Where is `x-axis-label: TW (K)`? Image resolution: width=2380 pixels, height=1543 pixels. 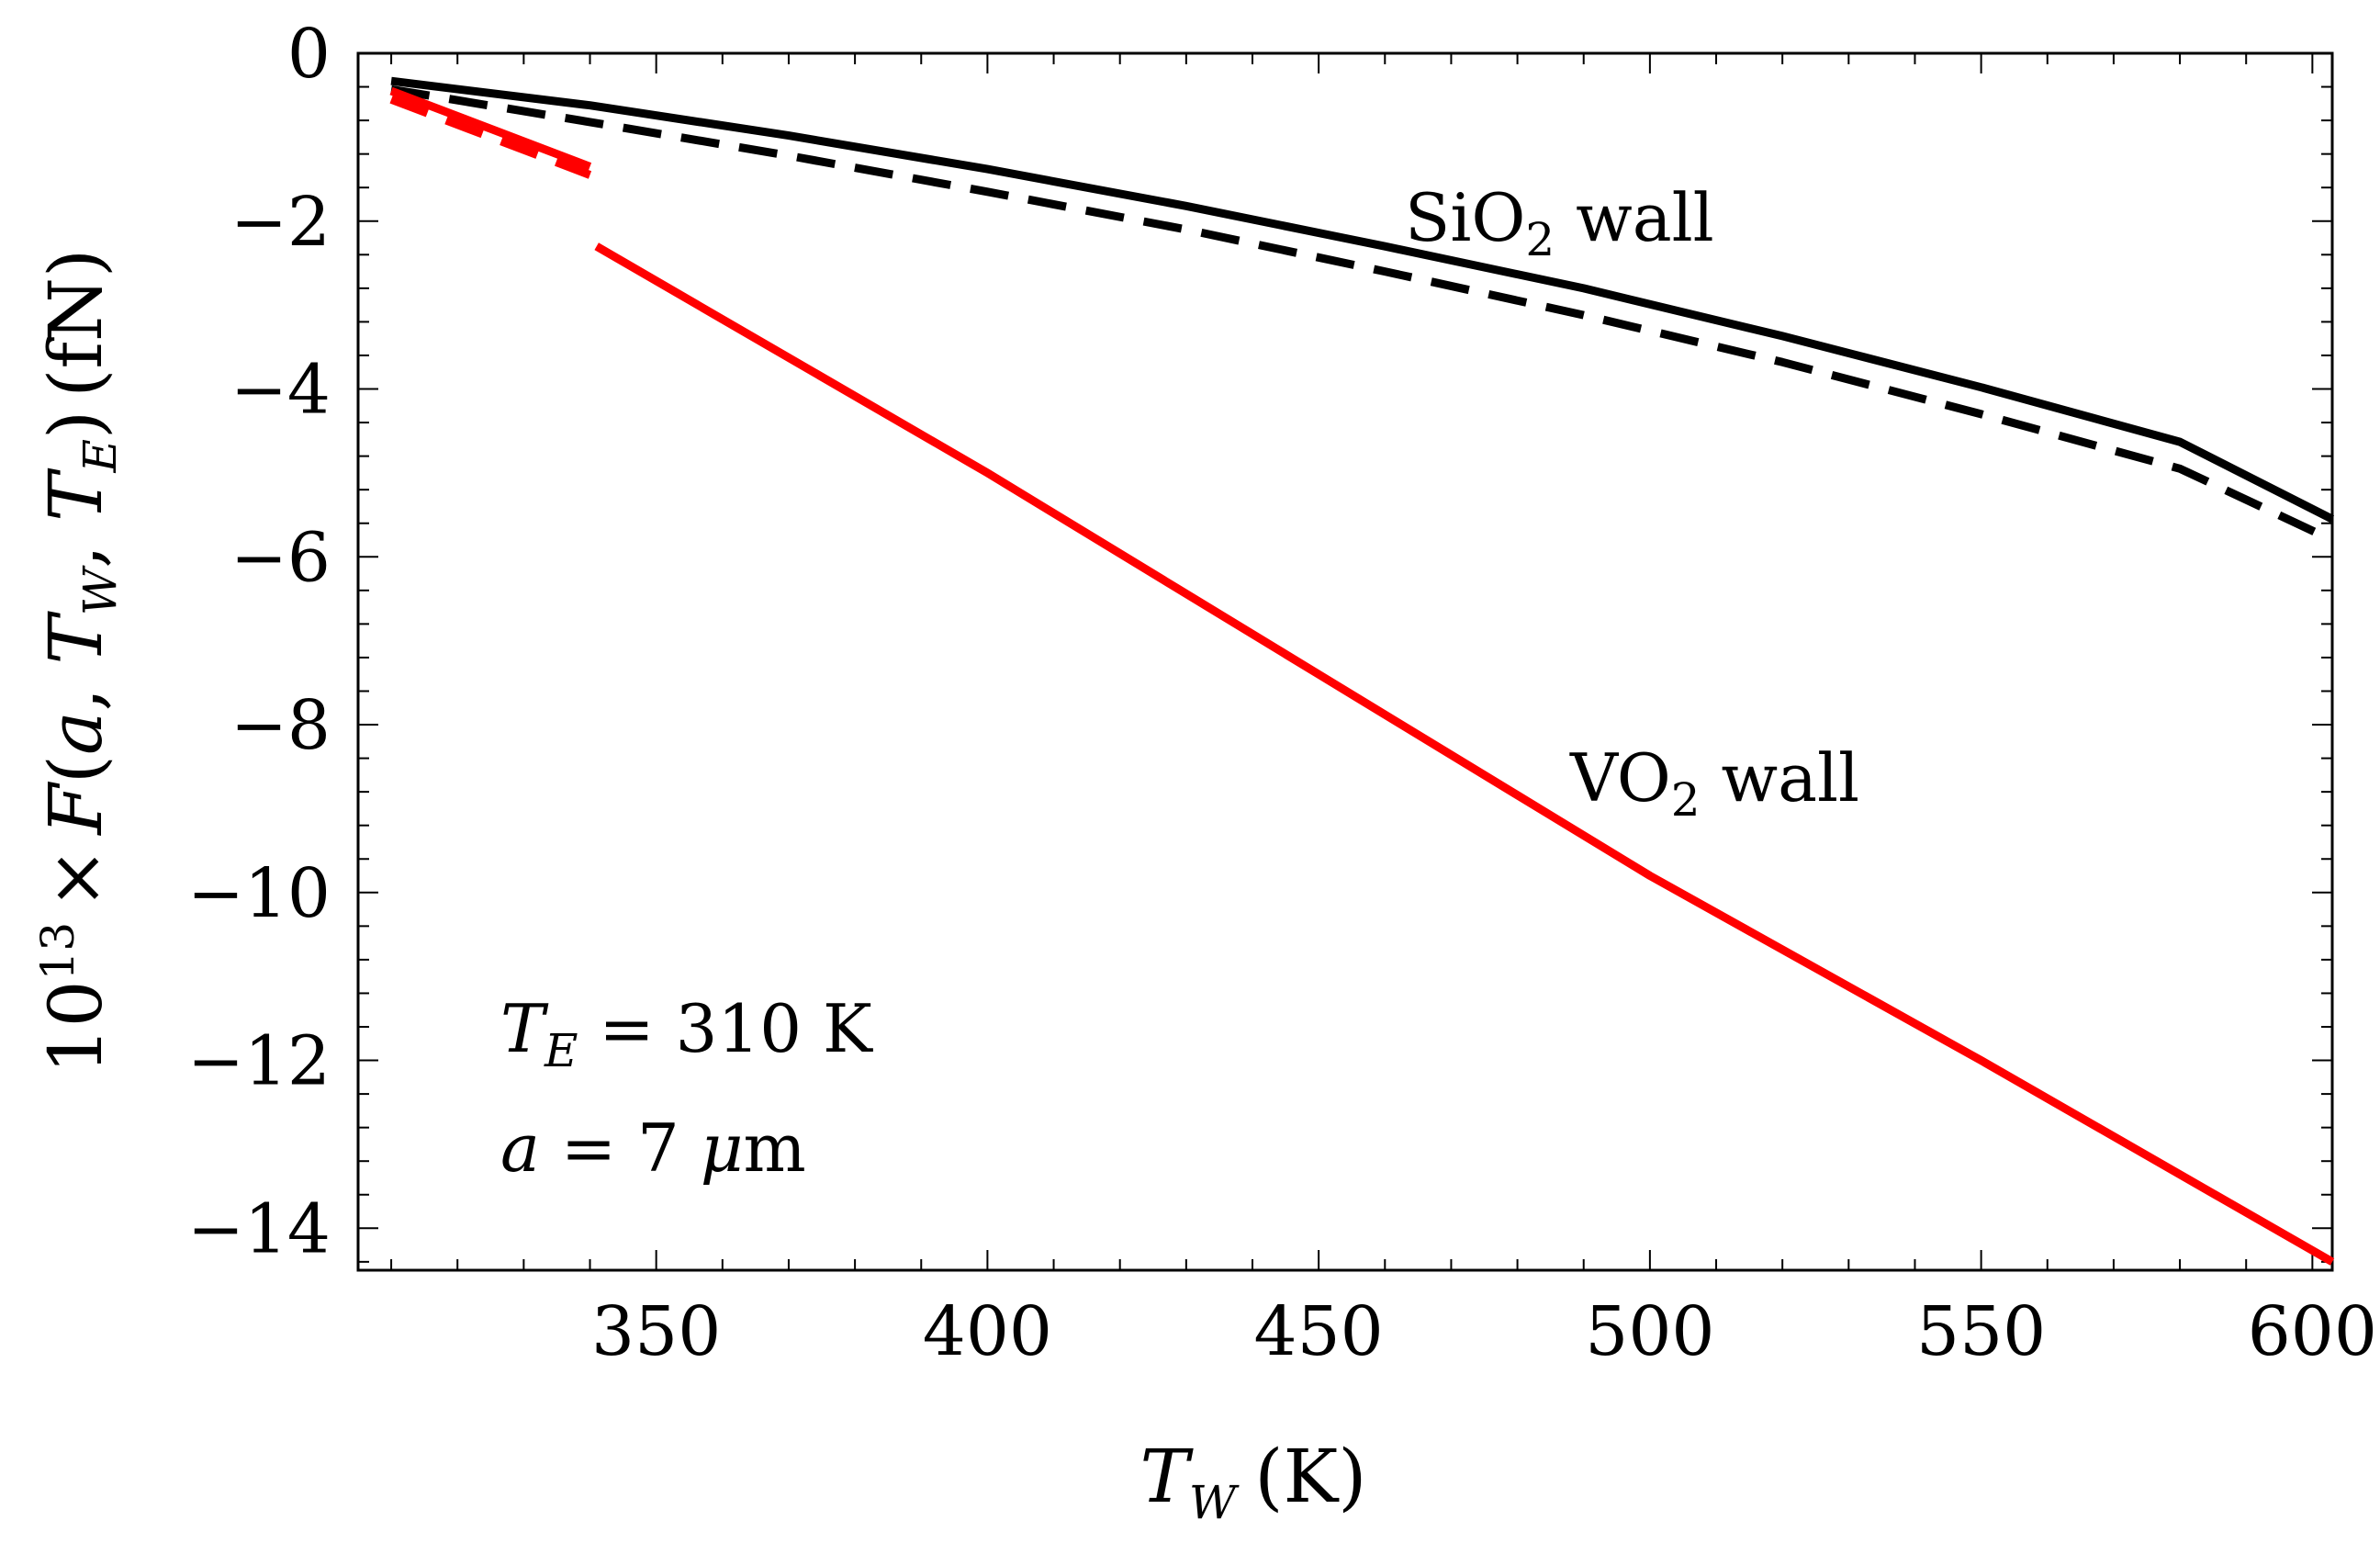
x-axis-label: TW (K) is located at coordinates (1253, 1481).